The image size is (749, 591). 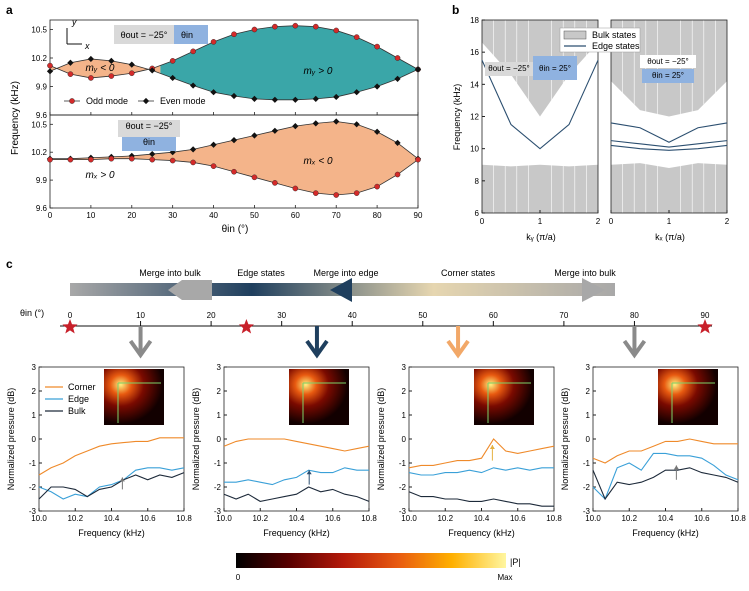 What do you see at coordinates (170, 273) in the screenshot?
I see `c-band-label-1: Merge into bulk` at bounding box center [170, 273].